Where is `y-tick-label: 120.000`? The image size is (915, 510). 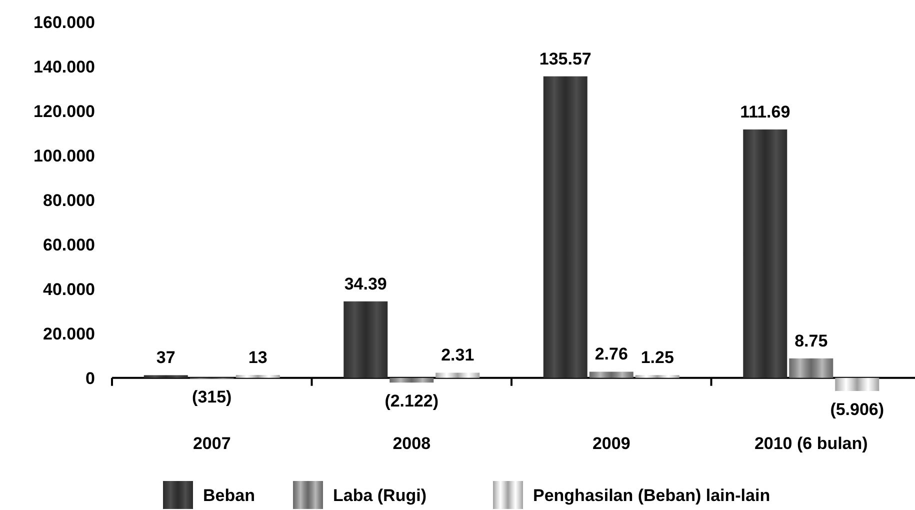
y-tick-label: 120.000 is located at coordinates (64, 111).